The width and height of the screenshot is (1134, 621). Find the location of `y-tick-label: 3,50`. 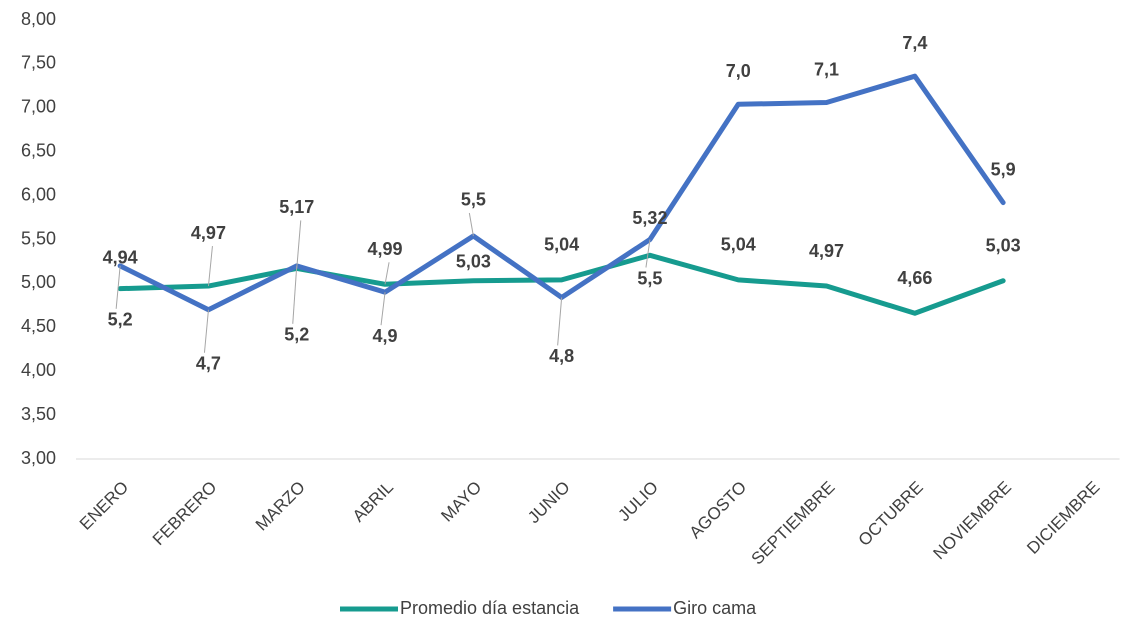

y-tick-label: 3,50 is located at coordinates (38, 414).